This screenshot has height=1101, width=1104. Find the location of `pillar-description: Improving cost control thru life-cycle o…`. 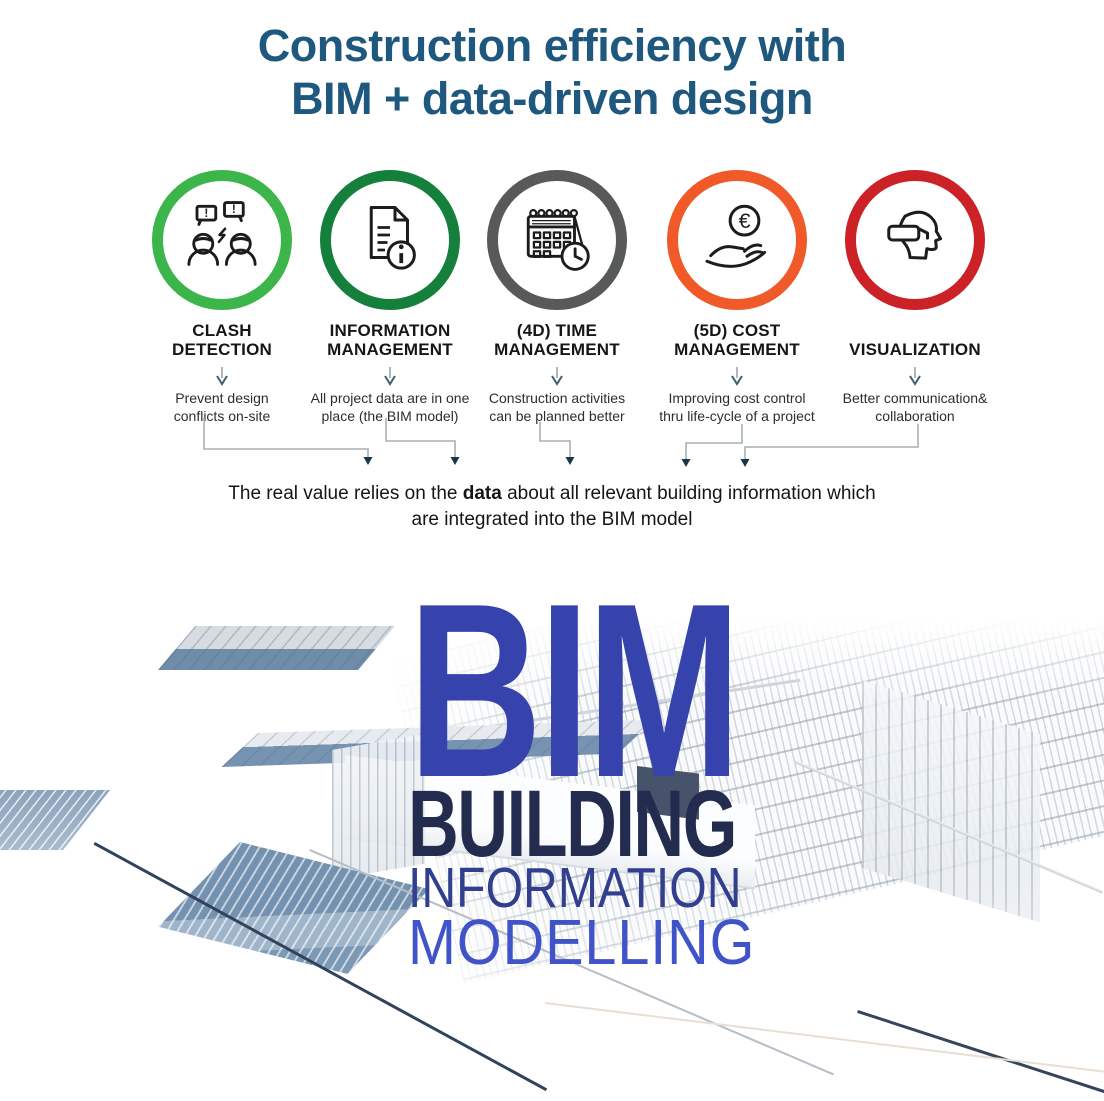

pillar-description: Improving cost control thru life-cycle o… is located at coordinates (737, 407).